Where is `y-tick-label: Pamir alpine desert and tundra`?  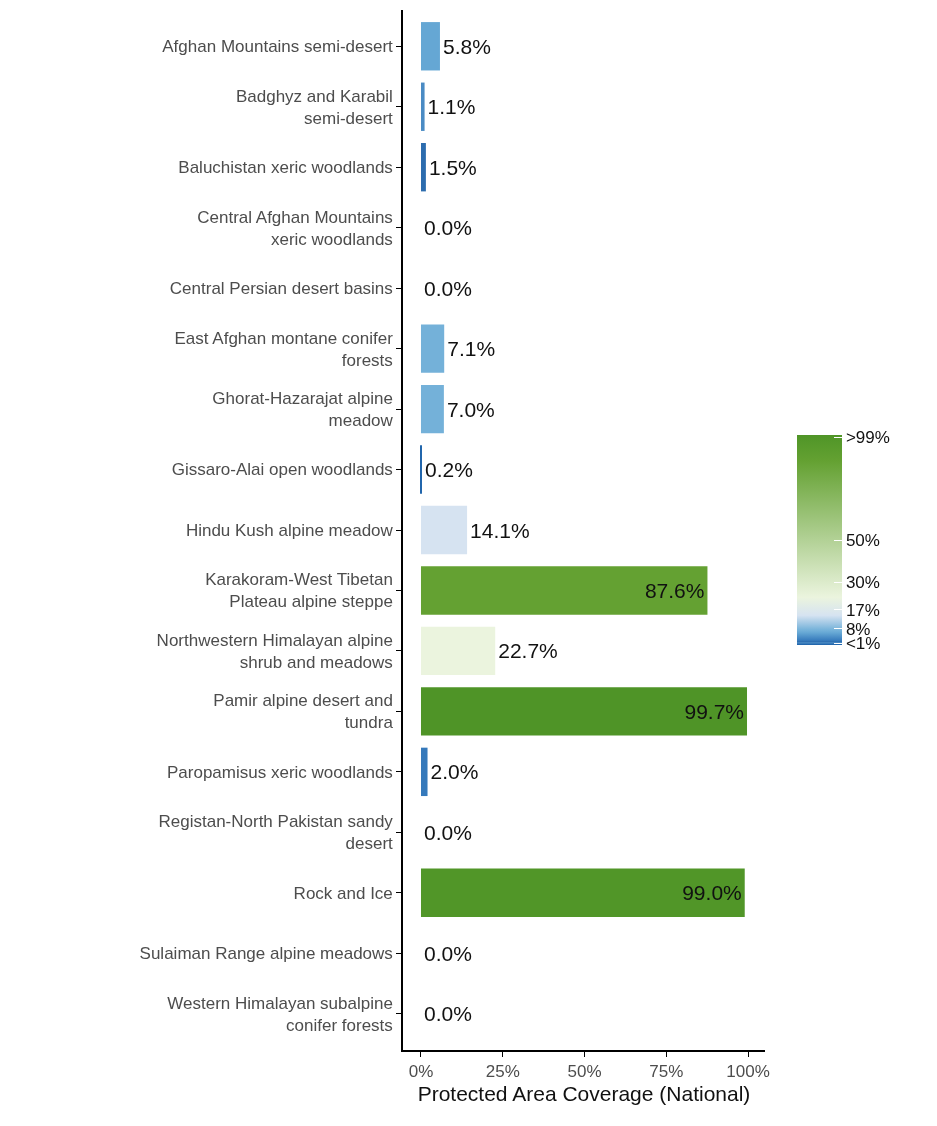
y-tick-label: Pamir alpine desert and tundra is located at coordinates (303, 712).